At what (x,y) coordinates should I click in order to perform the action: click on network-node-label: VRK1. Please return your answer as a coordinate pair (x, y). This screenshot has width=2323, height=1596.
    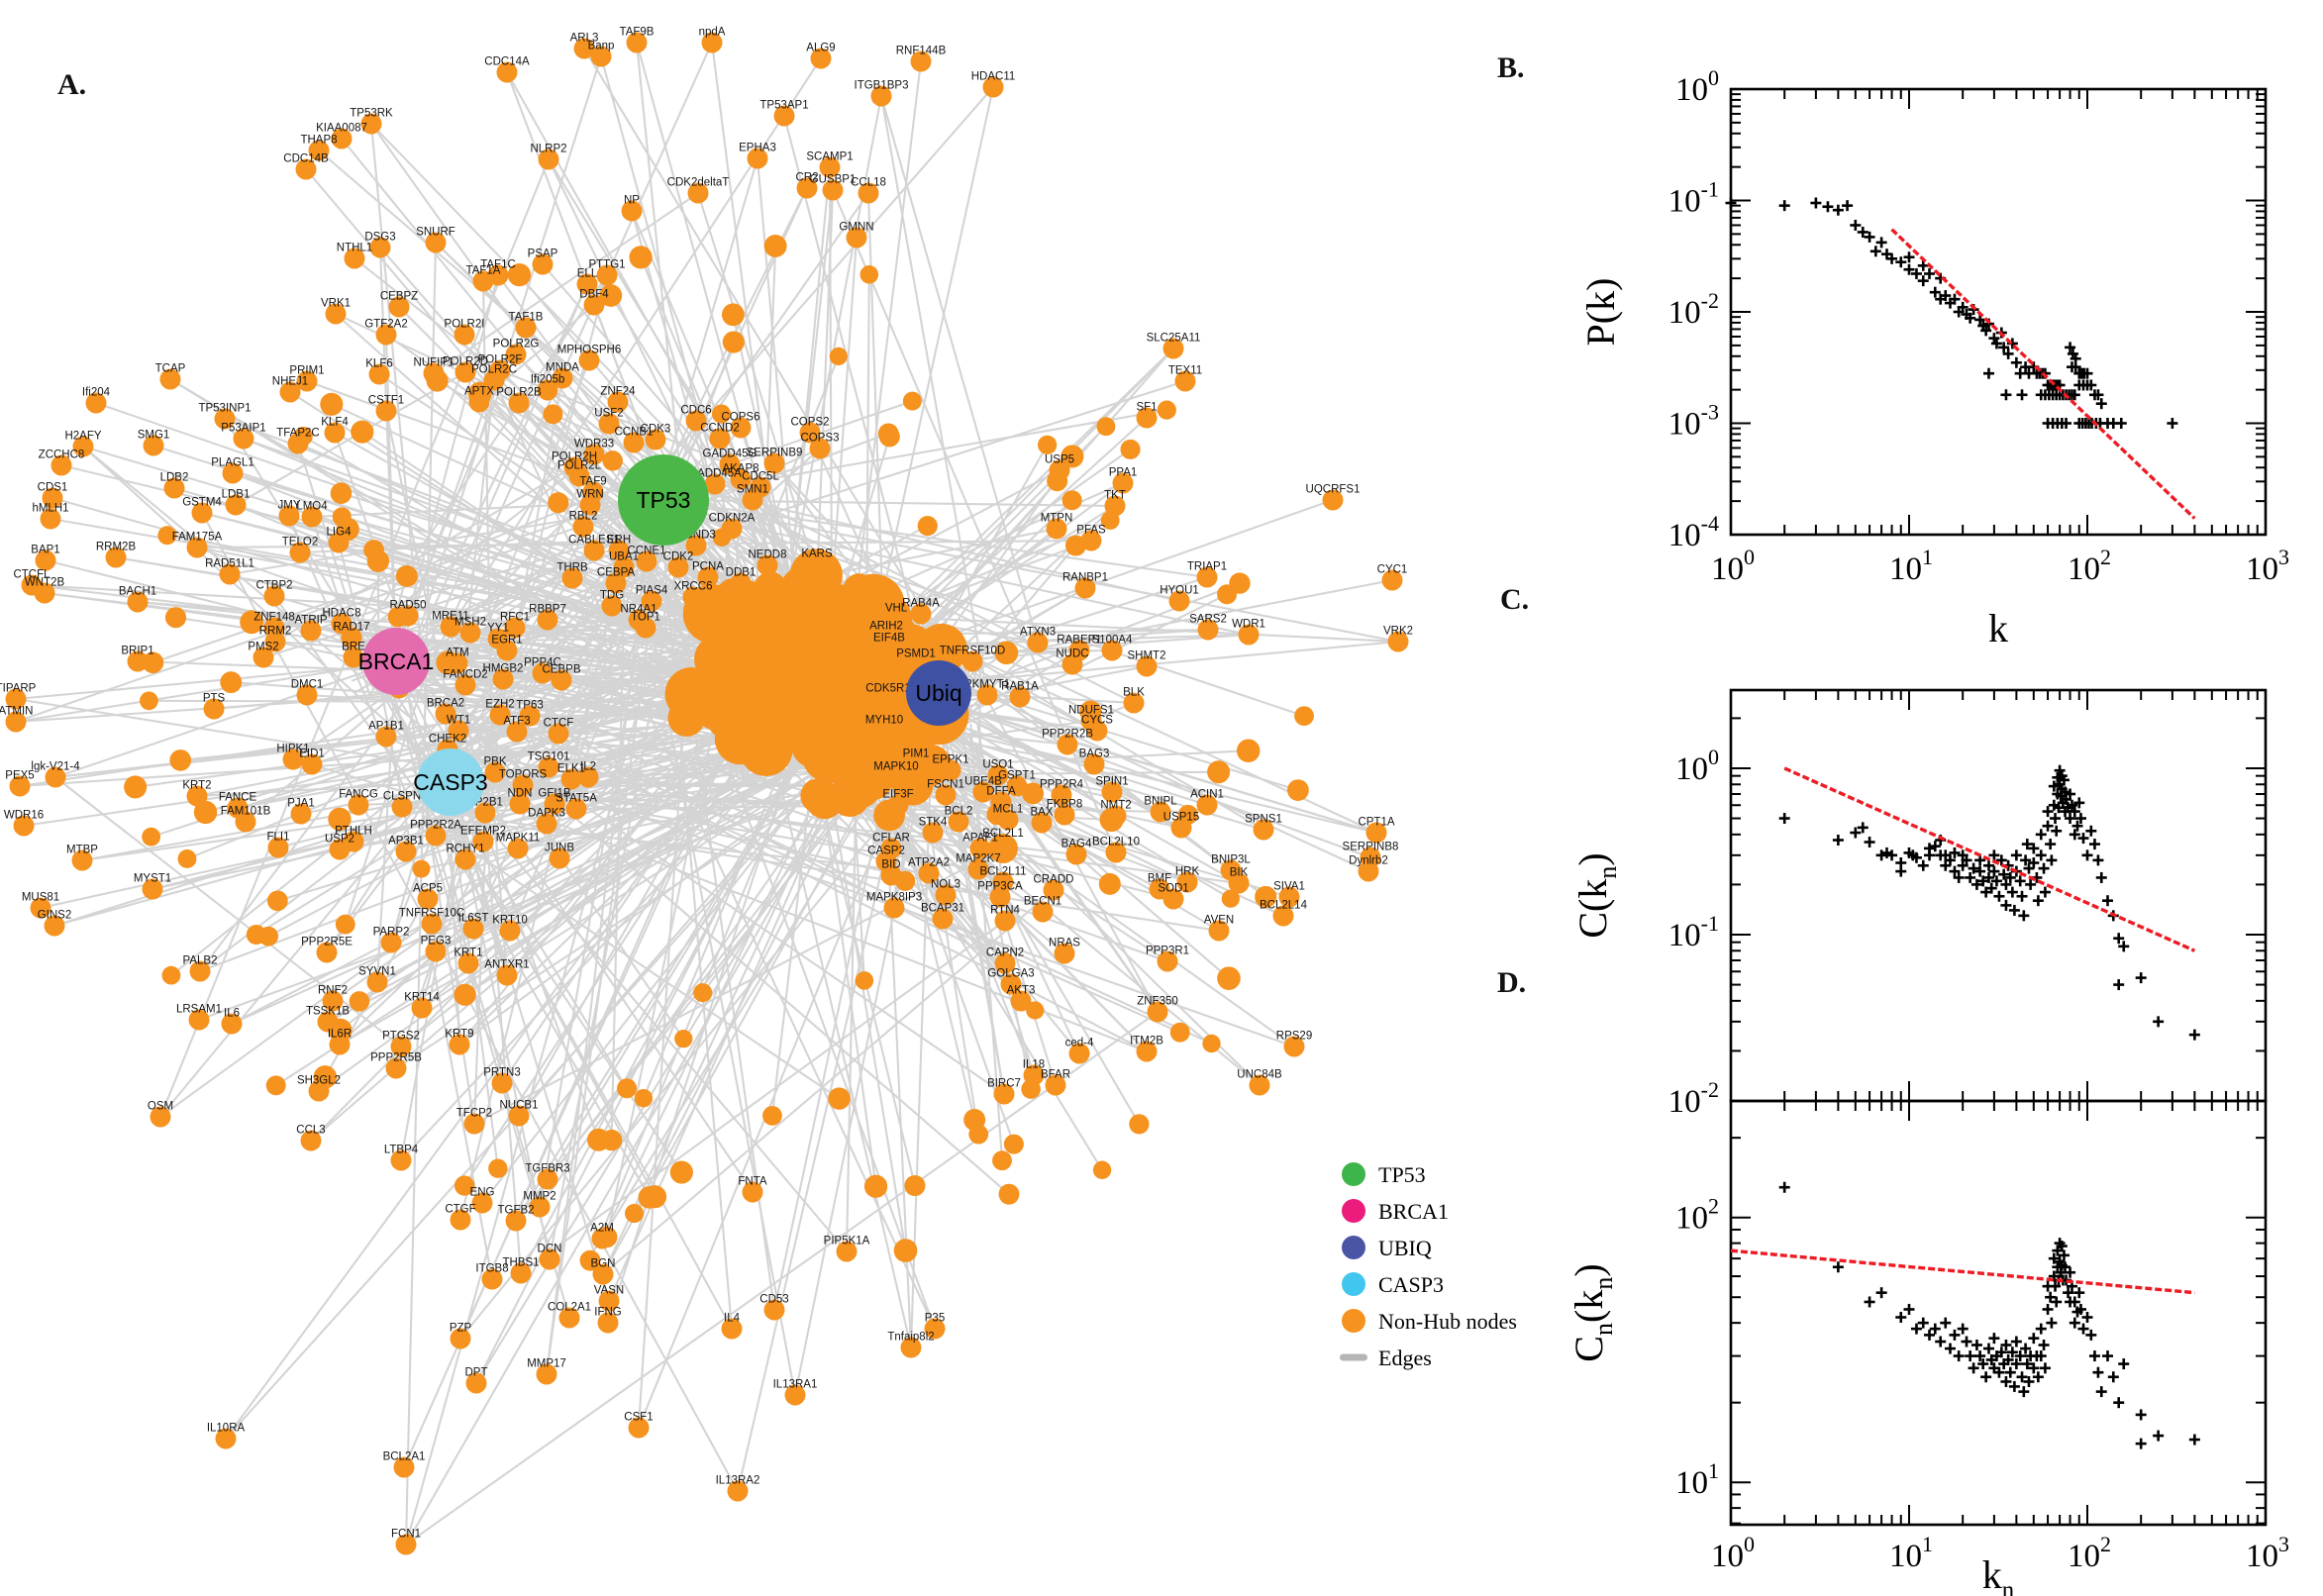
    Looking at the image, I should click on (336, 304).